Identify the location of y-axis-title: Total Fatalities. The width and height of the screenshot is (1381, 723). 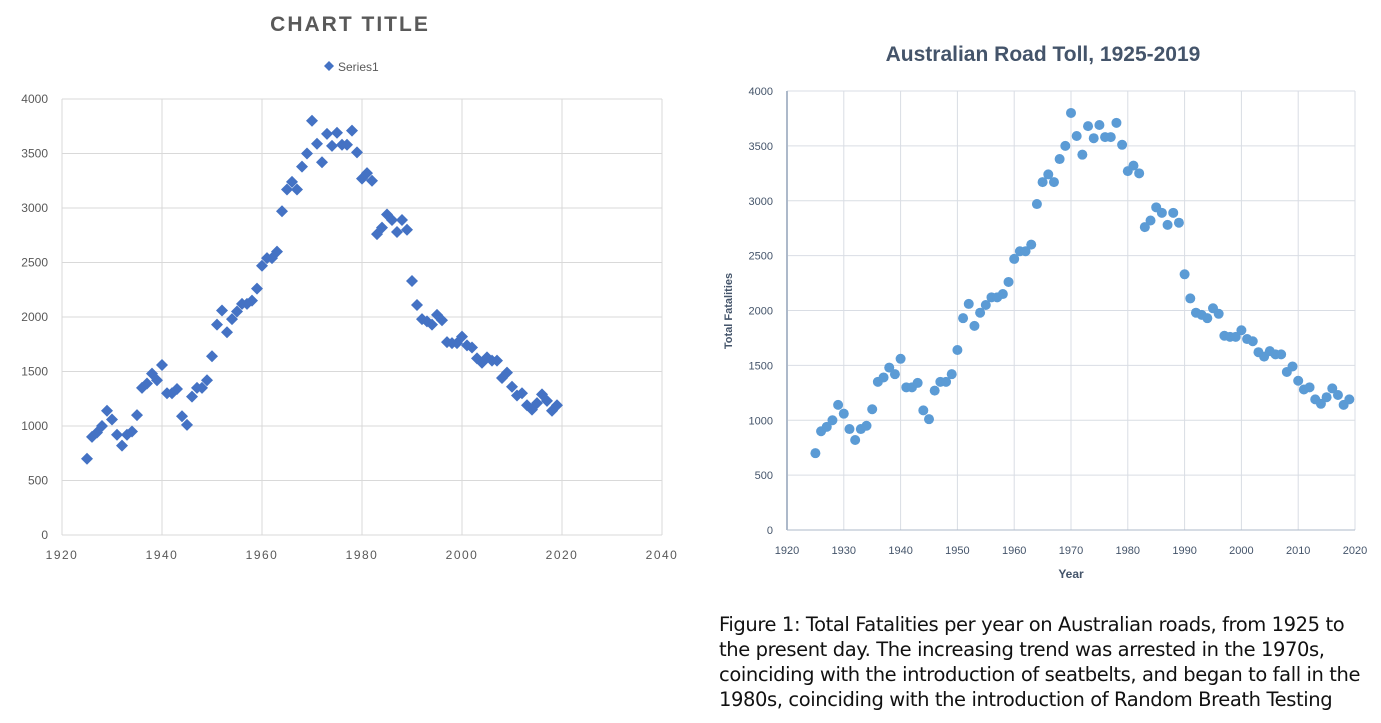
(729, 311).